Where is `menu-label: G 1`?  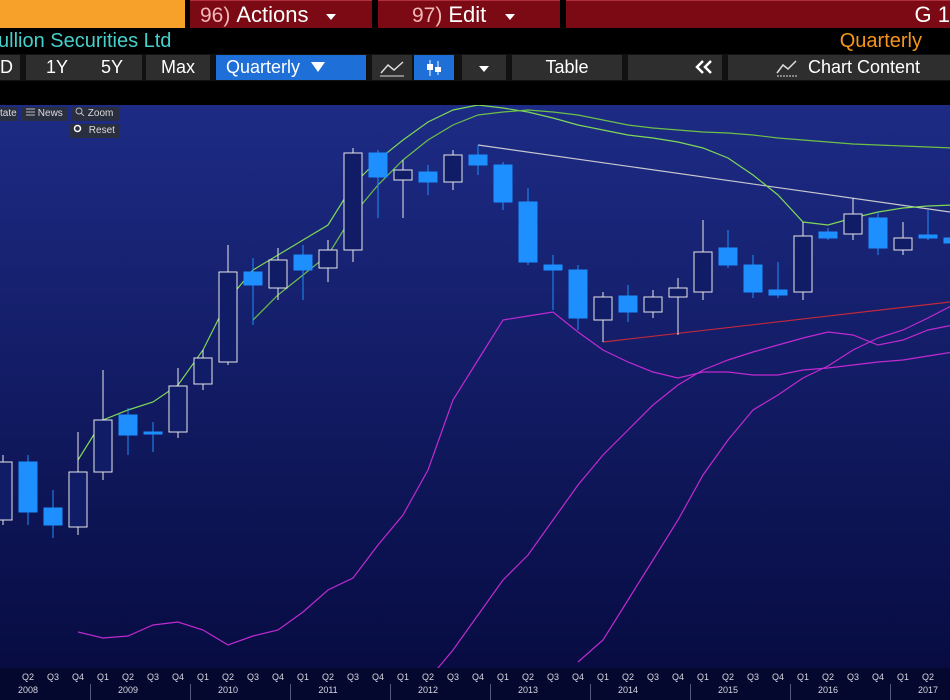
menu-label: G 1 is located at coordinates (932, 14).